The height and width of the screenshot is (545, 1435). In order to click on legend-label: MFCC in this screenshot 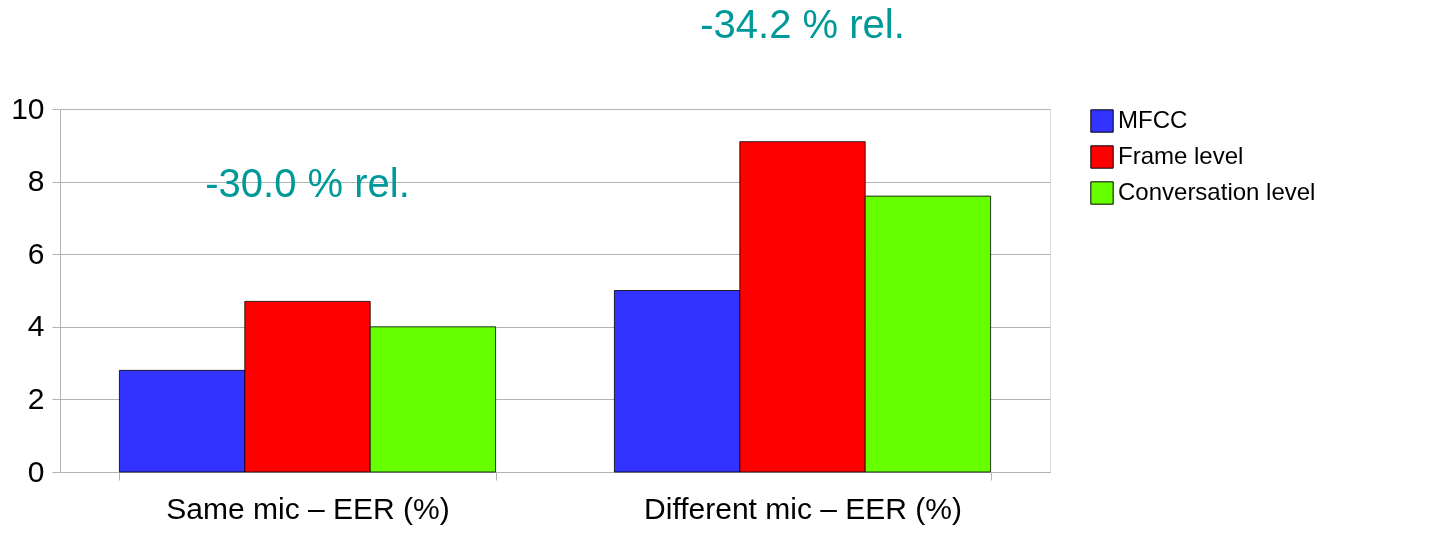, I will do `click(1153, 119)`.